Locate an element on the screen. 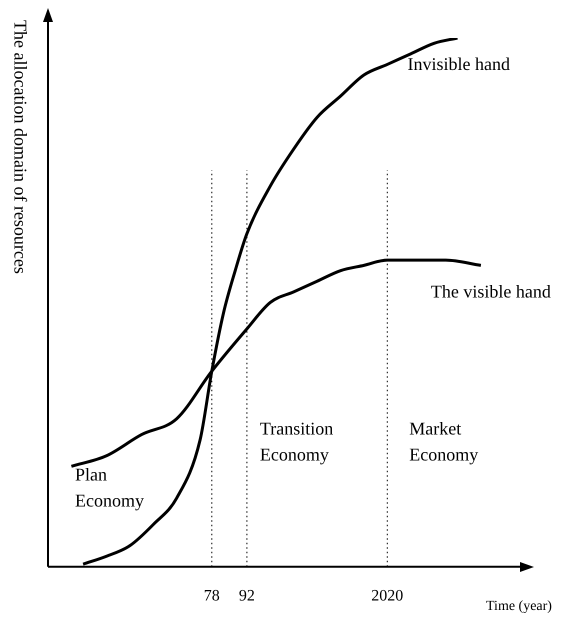 The height and width of the screenshot is (626, 579). annotation: Market Economy is located at coordinates (443, 441).